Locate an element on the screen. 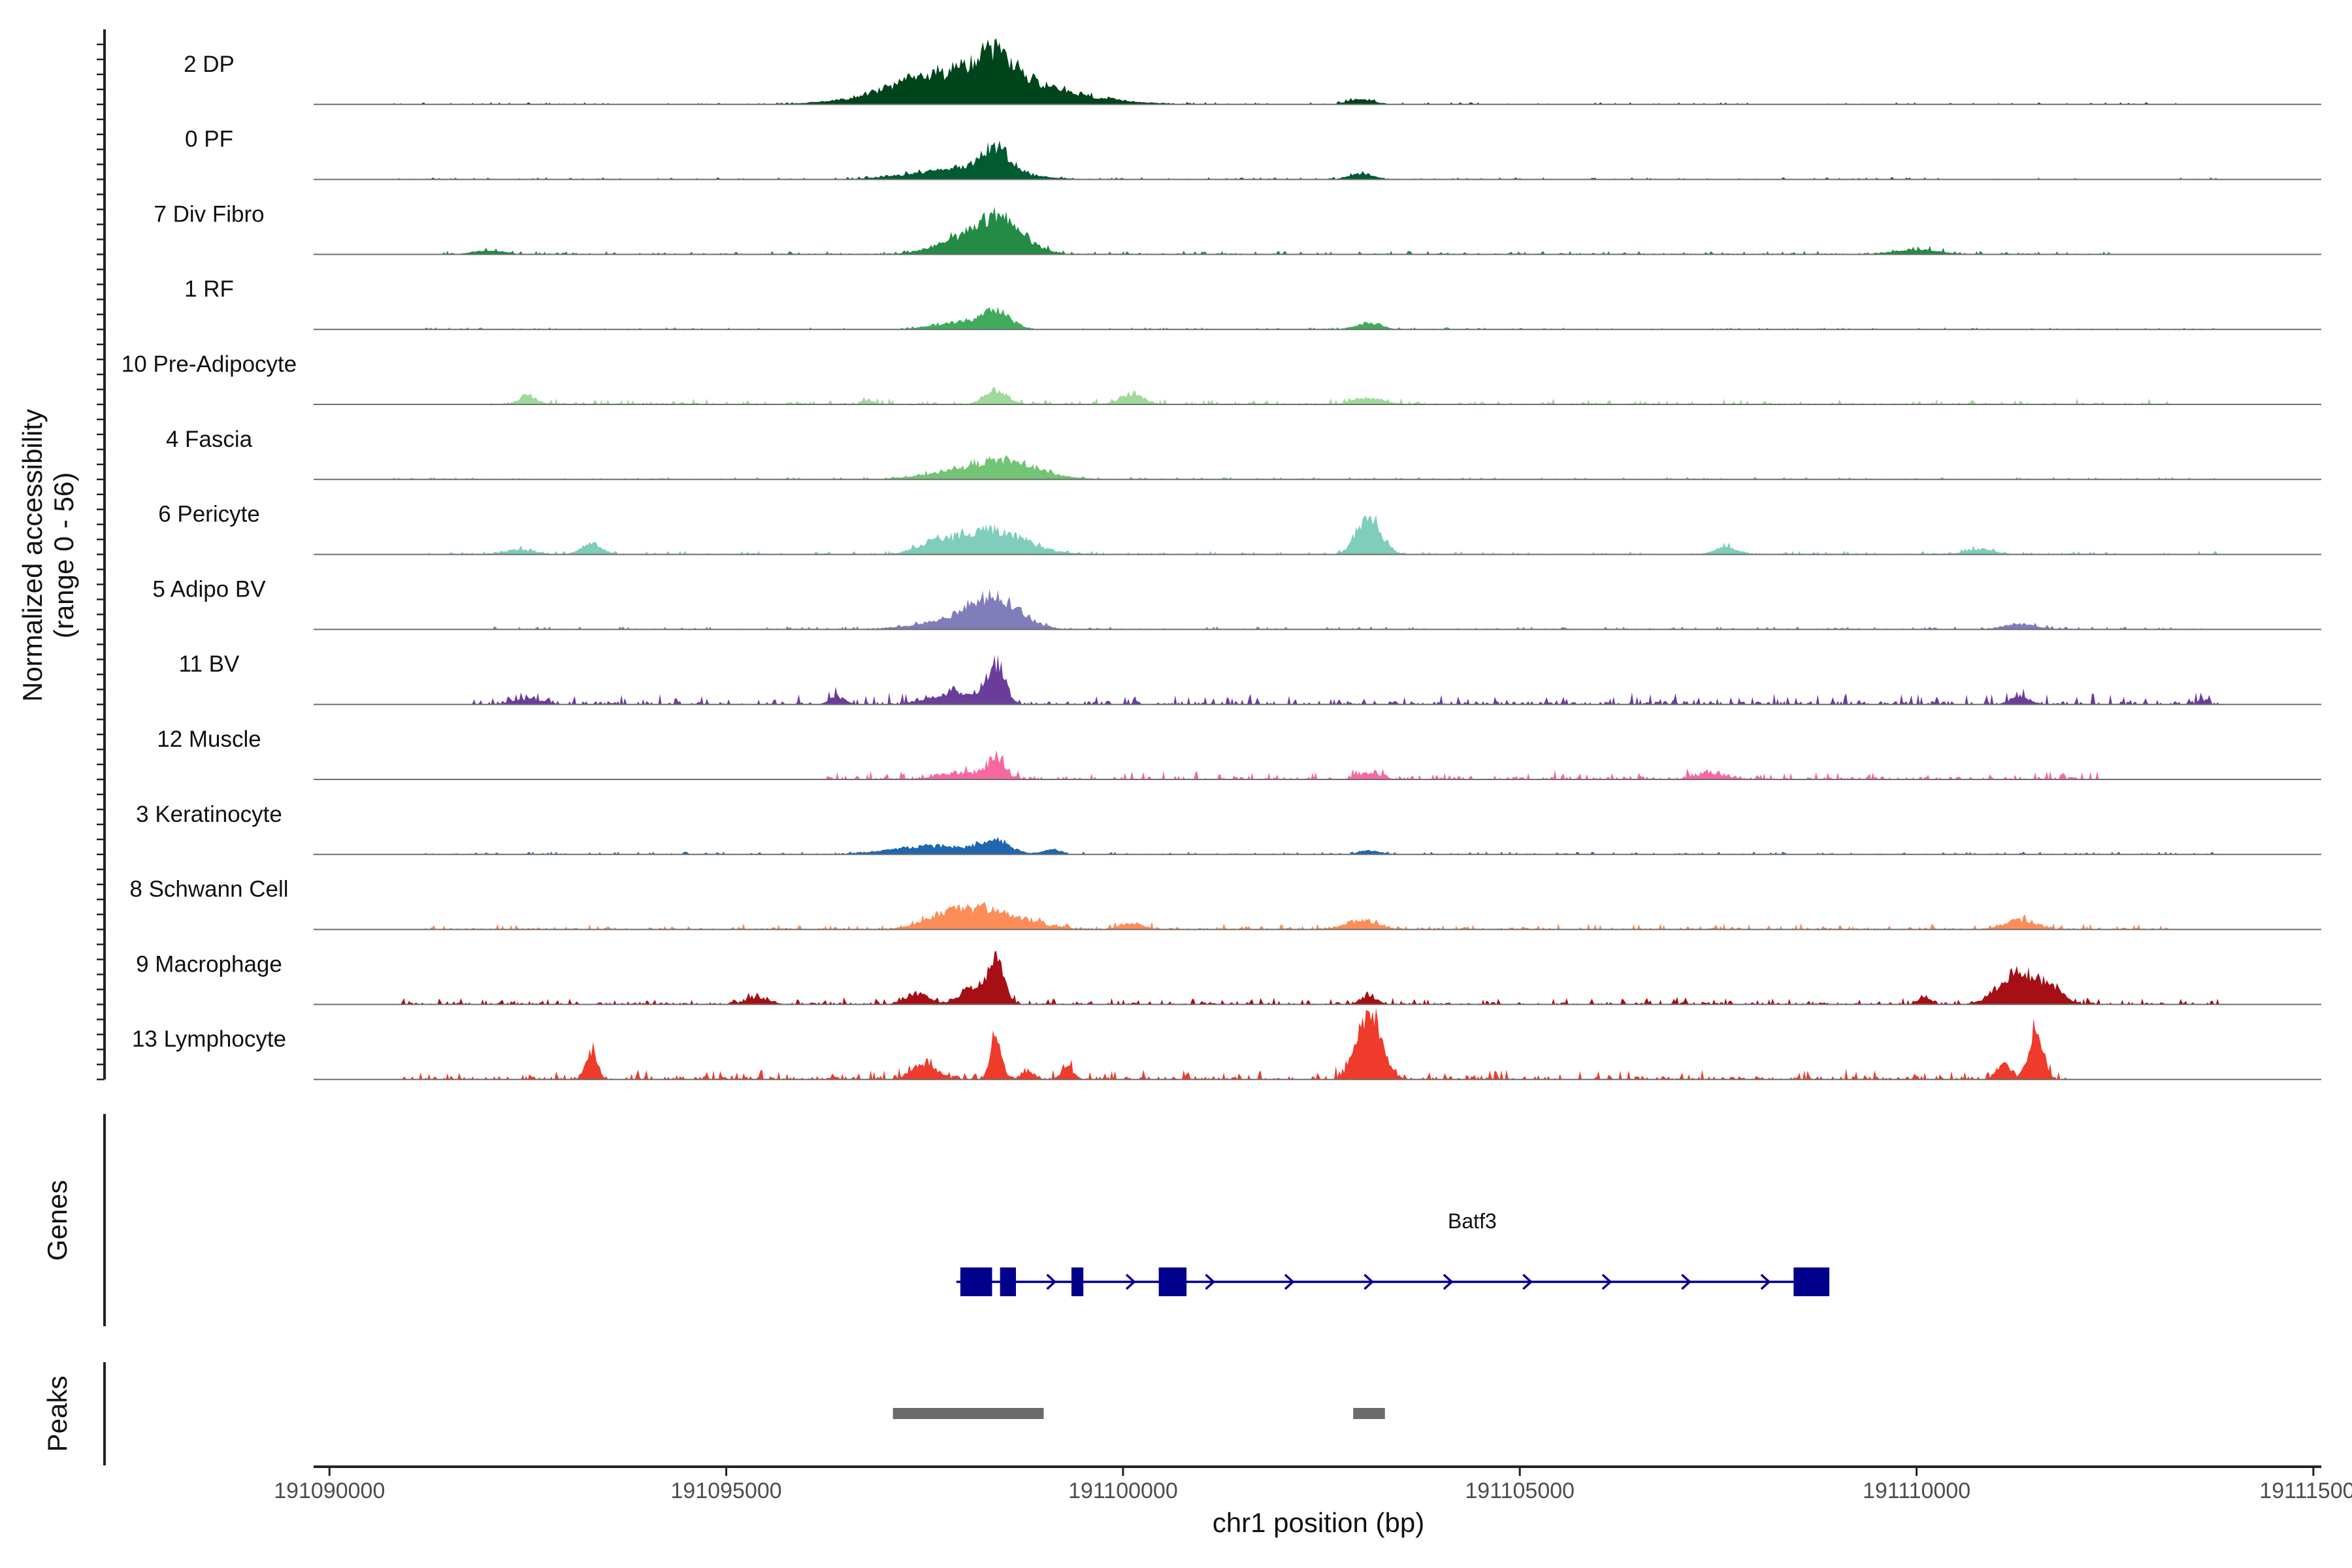 The image size is (2352, 1568). track-5-adipo-bv: 5 Adipo BV is located at coordinates (1236, 603).